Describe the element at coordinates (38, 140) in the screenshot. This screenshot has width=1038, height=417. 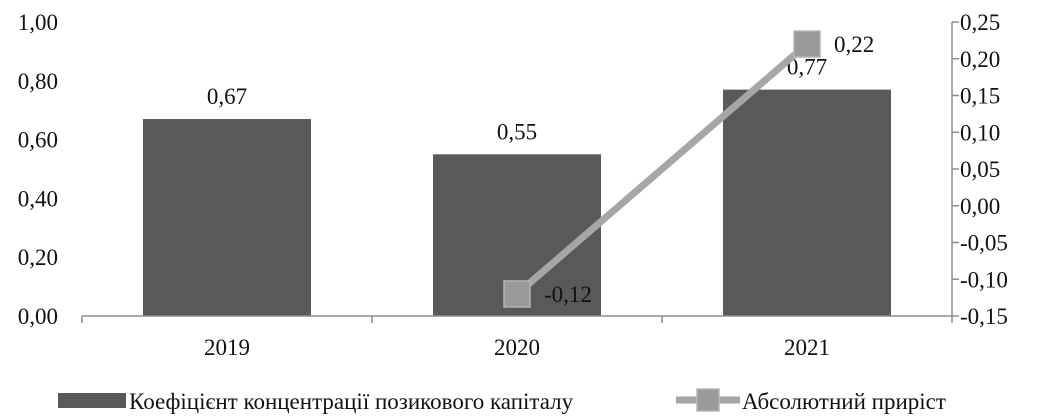
I see `left-axis-tick-label: 0,60` at that location.